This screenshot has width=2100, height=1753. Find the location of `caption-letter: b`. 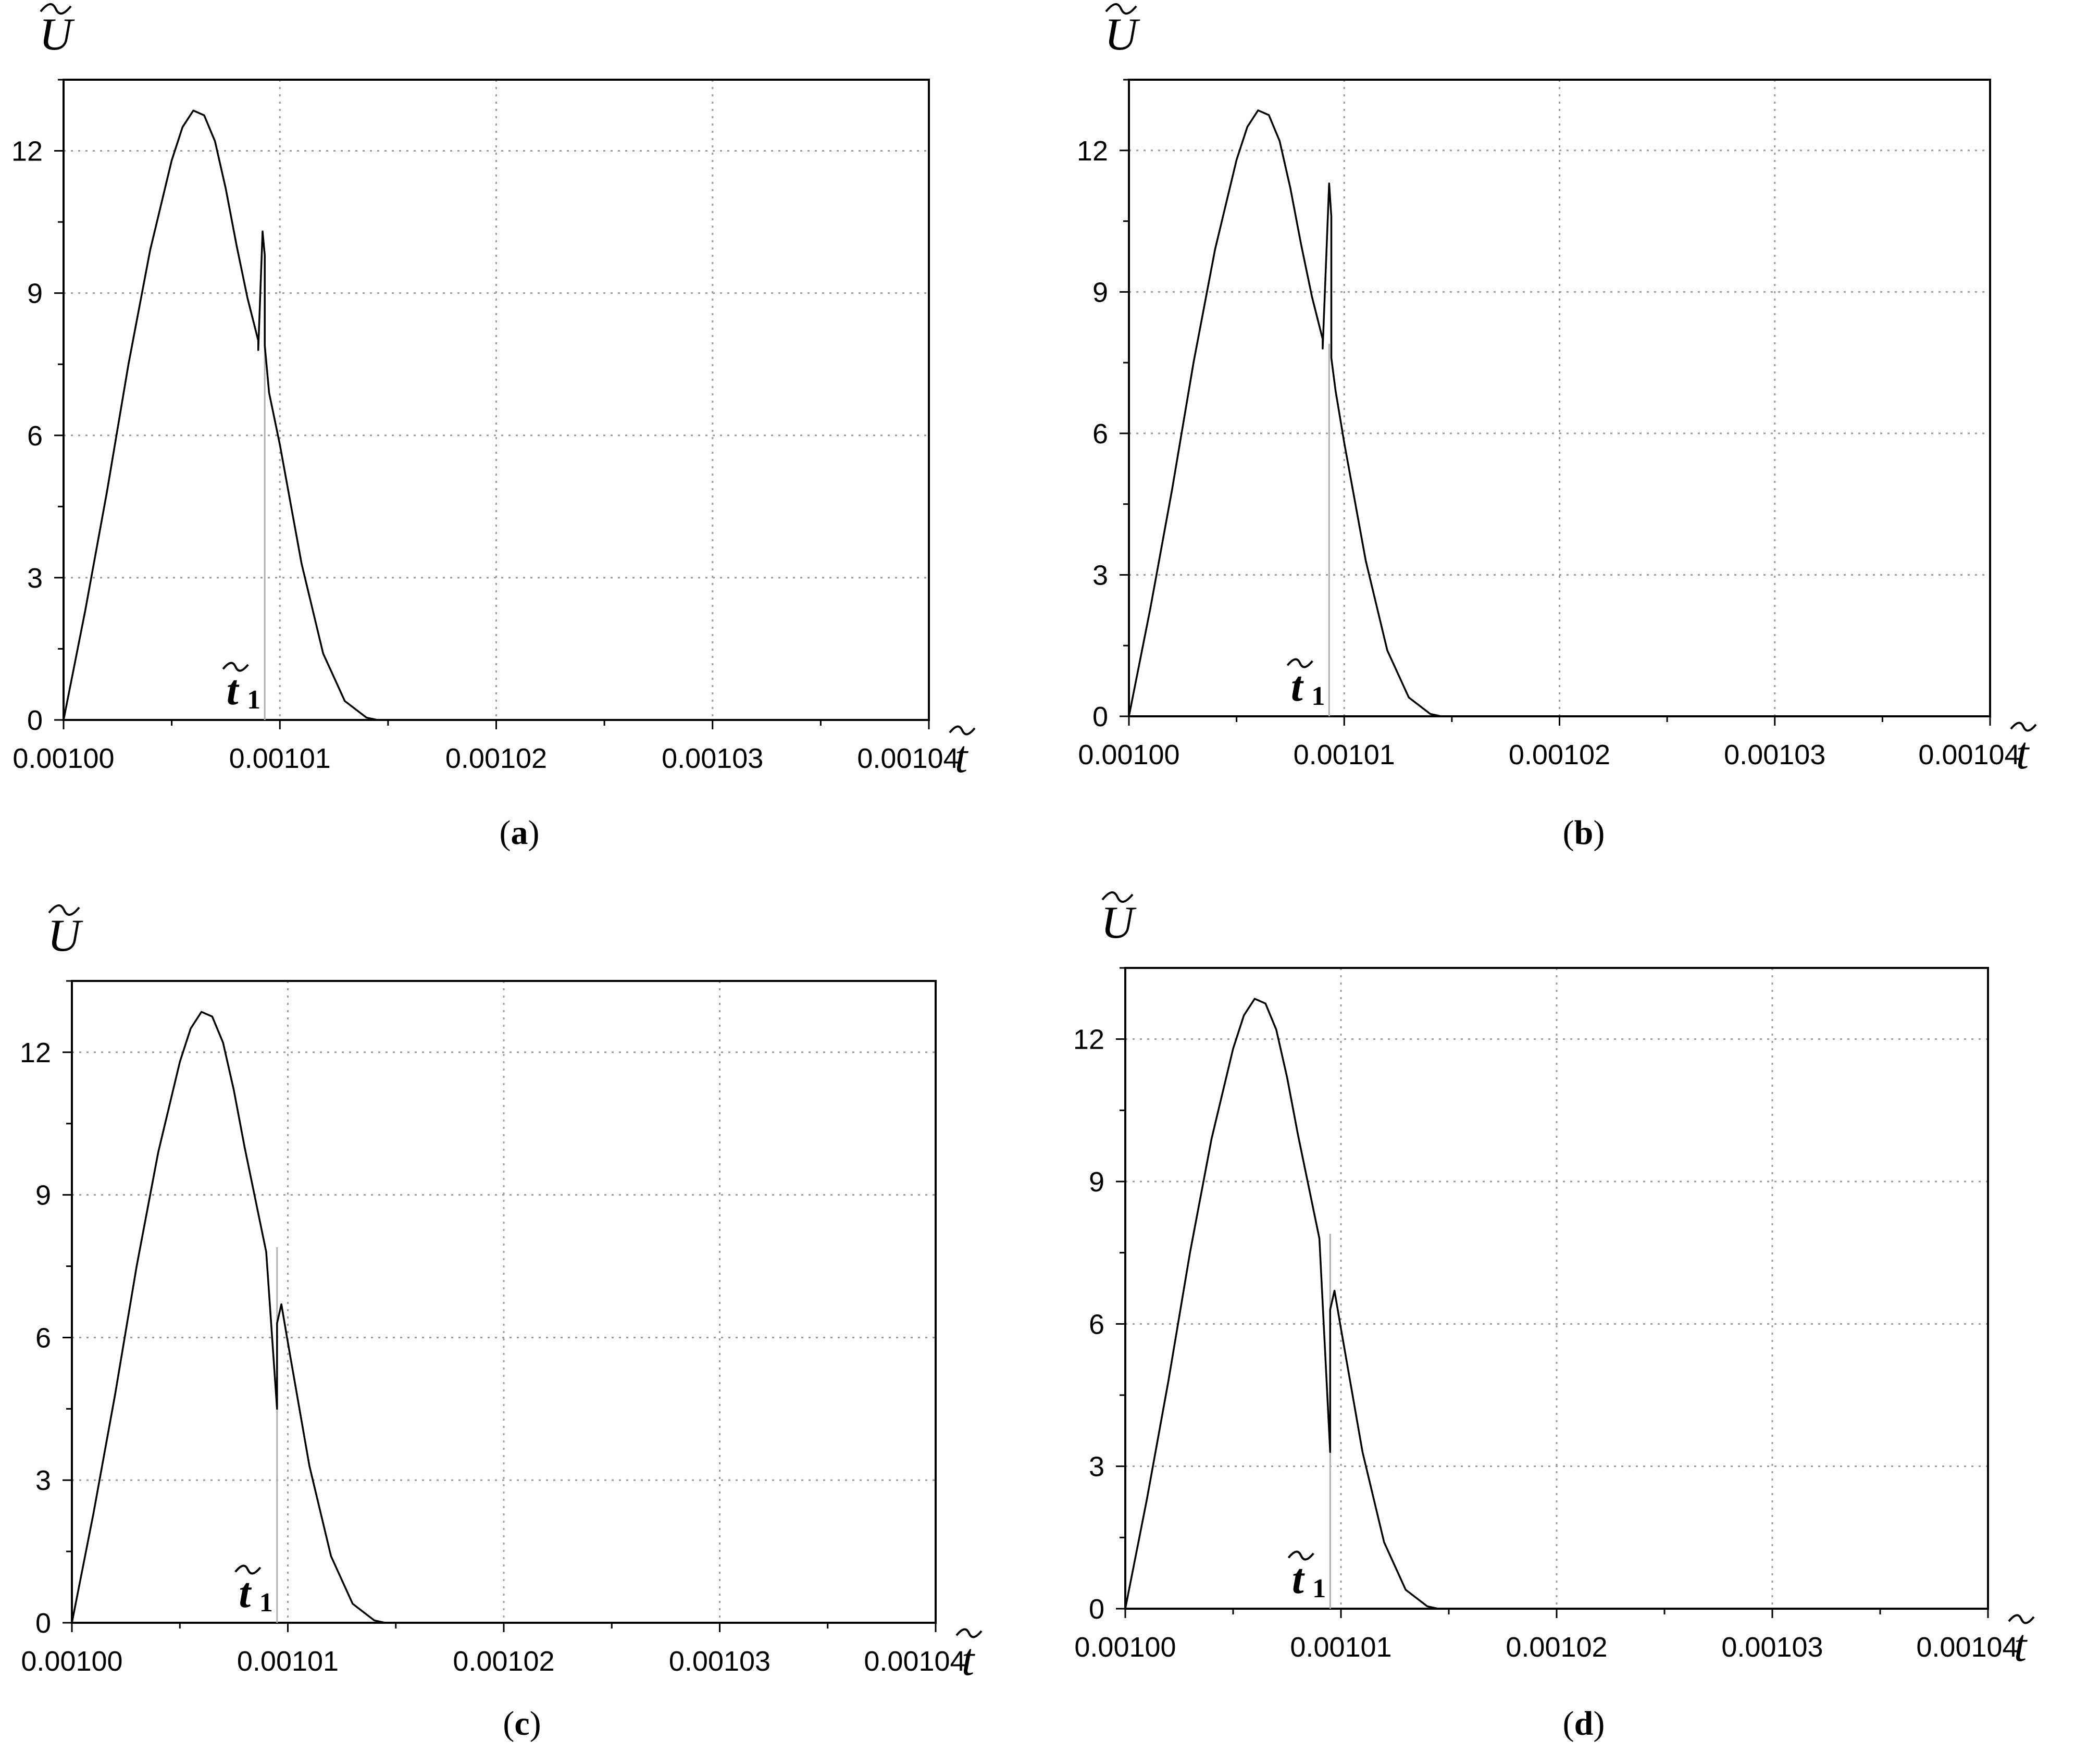

caption-letter: b is located at coordinates (1584, 833).